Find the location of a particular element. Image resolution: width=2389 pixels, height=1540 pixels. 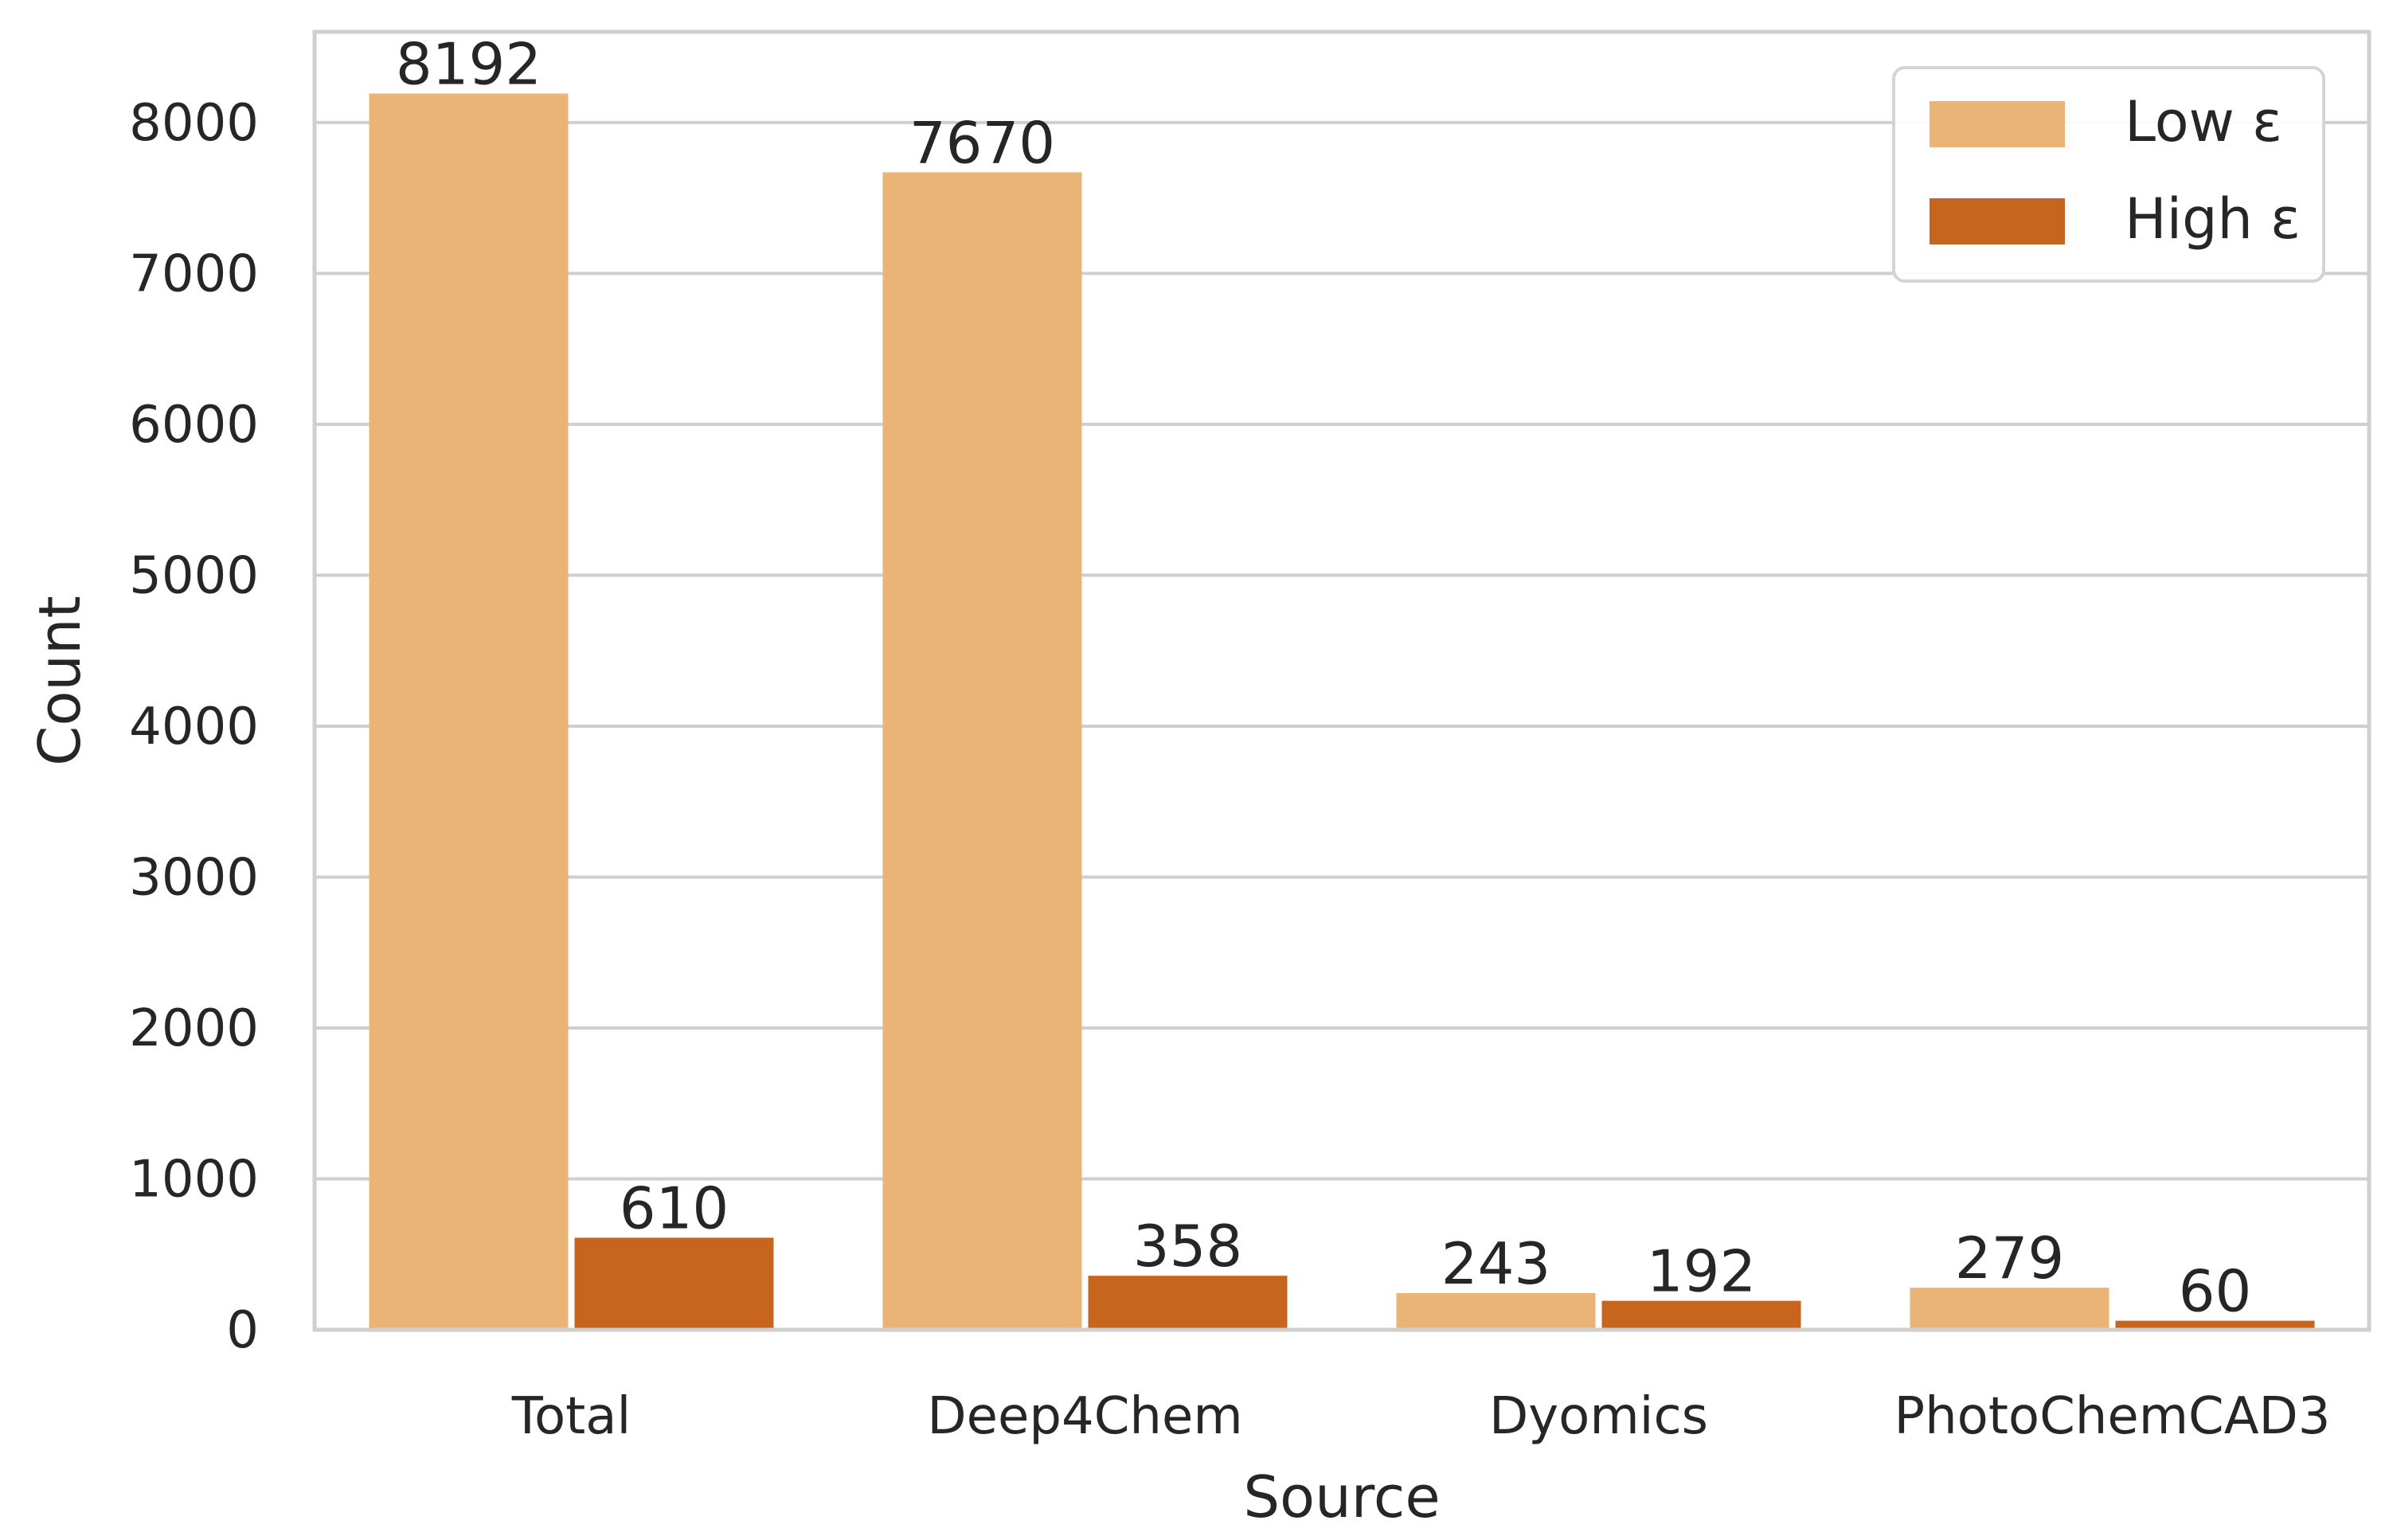

x-tick-label: PhotoChemCAD3 is located at coordinates (2113, 1416).